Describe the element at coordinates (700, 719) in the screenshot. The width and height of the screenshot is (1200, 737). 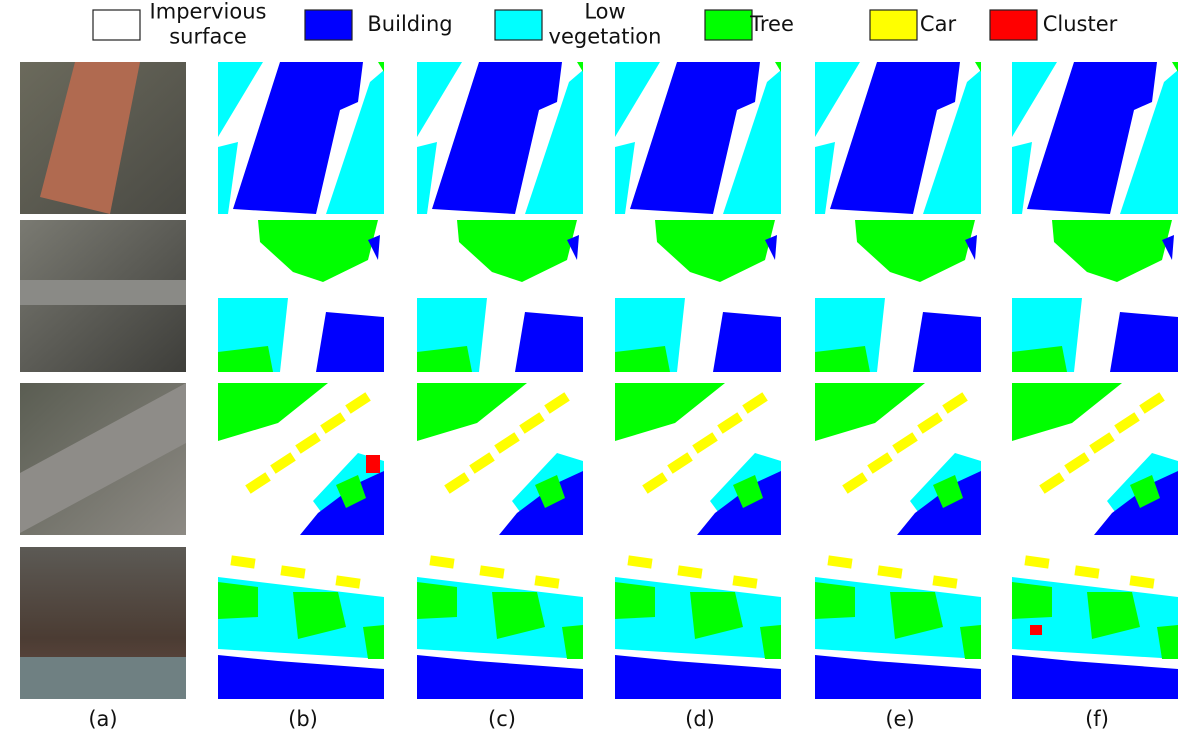
I see `column-label: (d)` at that location.